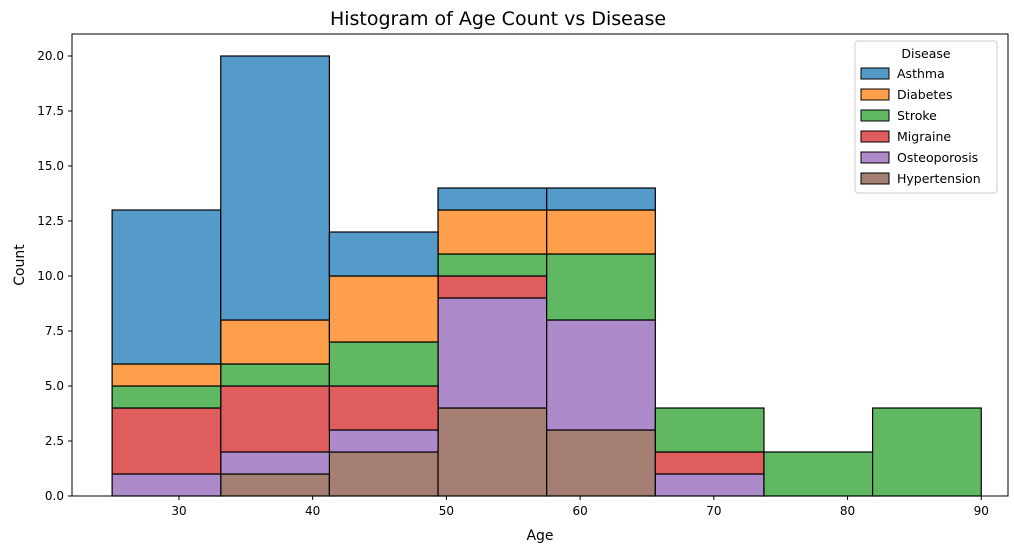 Image resolution: width=1014 pixels, height=553 pixels. What do you see at coordinates (921, 73) in the screenshot?
I see `legend-label-asthma: Asthma` at bounding box center [921, 73].